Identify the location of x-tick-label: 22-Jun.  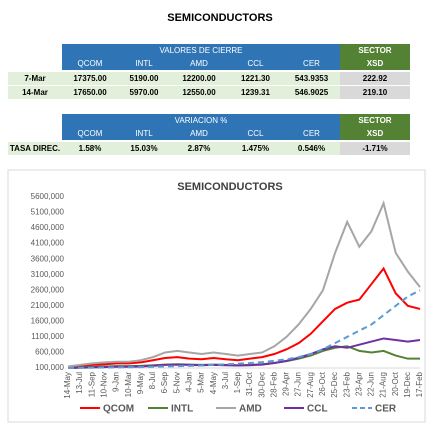
(371, 384).